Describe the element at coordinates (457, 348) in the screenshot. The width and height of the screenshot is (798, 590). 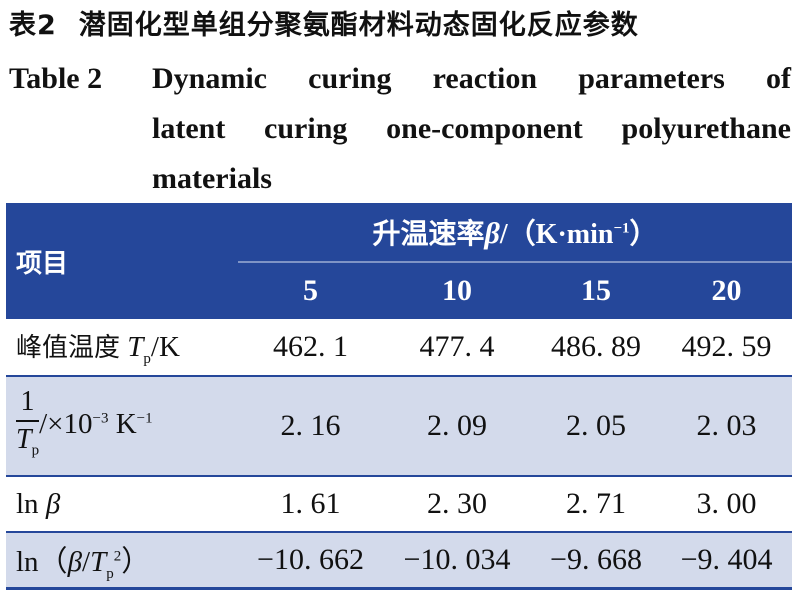
I see `table-cell: 477. 4` at that location.